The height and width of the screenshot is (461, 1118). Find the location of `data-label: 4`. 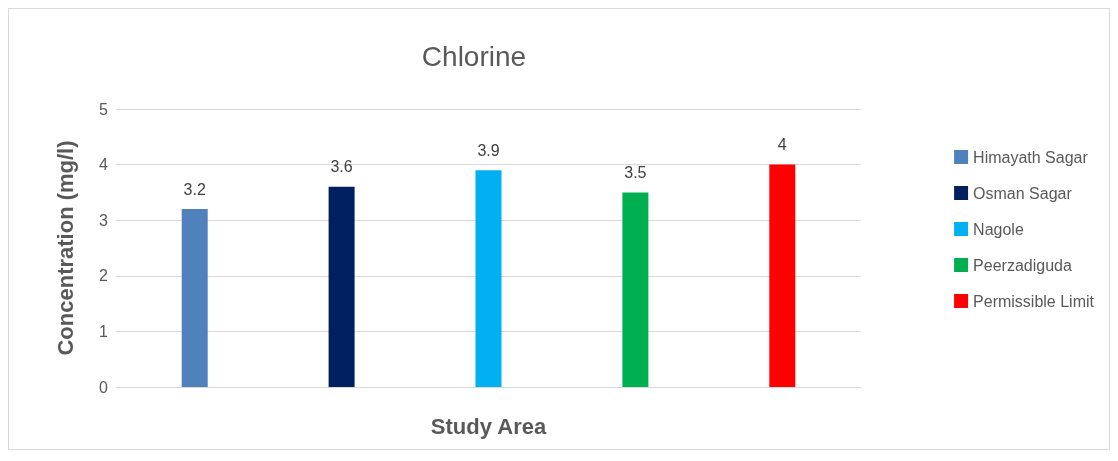

data-label: 4 is located at coordinates (782, 145).